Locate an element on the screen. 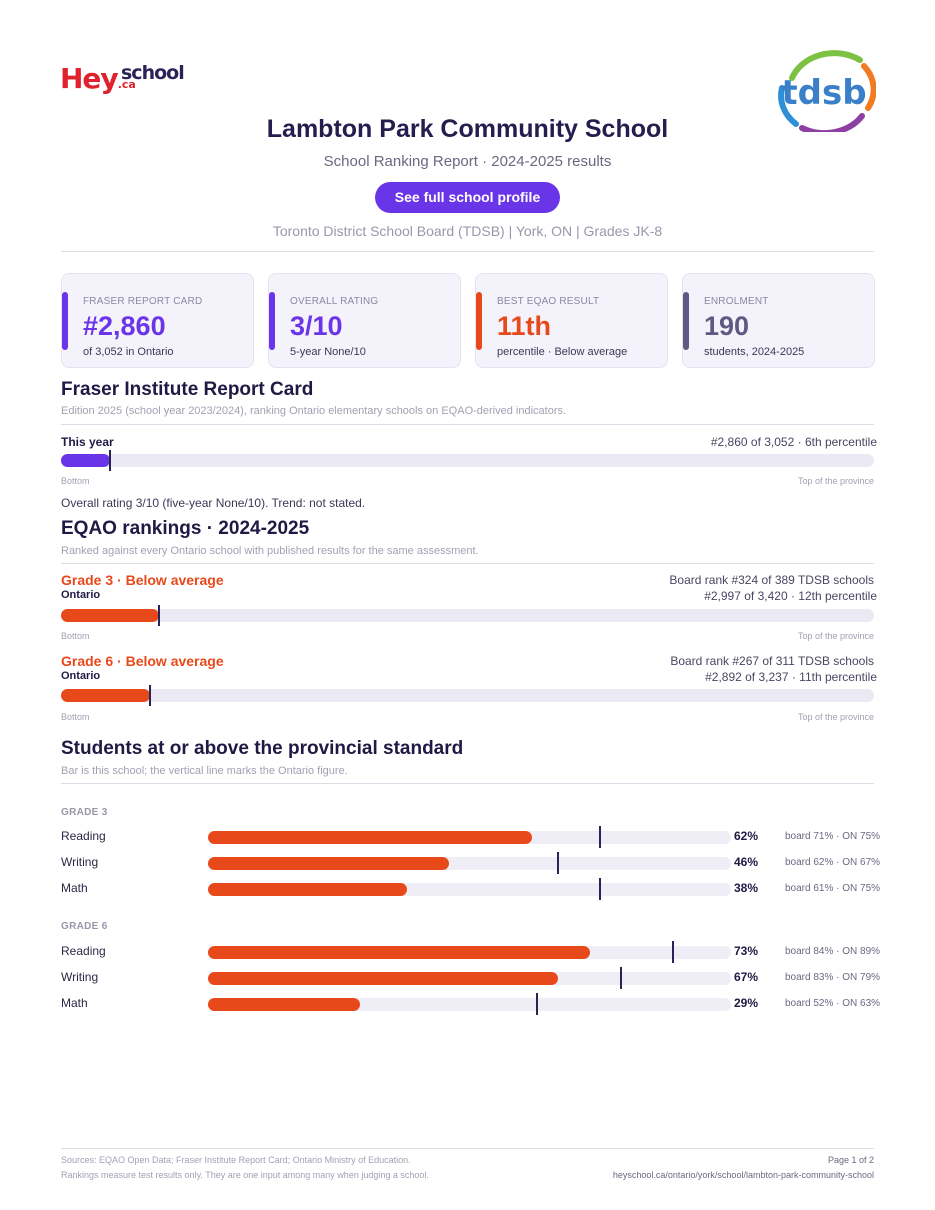 This screenshot has height=1210, width=935. tdsb-logo: tdsb is located at coordinates (827, 91).